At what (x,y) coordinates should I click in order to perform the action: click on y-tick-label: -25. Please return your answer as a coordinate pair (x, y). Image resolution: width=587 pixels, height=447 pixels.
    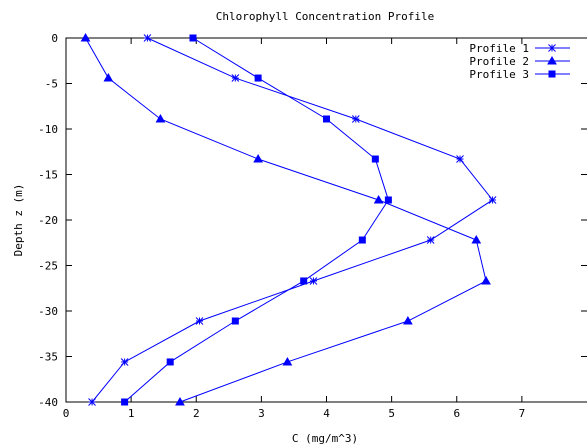
    Looking at the image, I should click on (48, 266).